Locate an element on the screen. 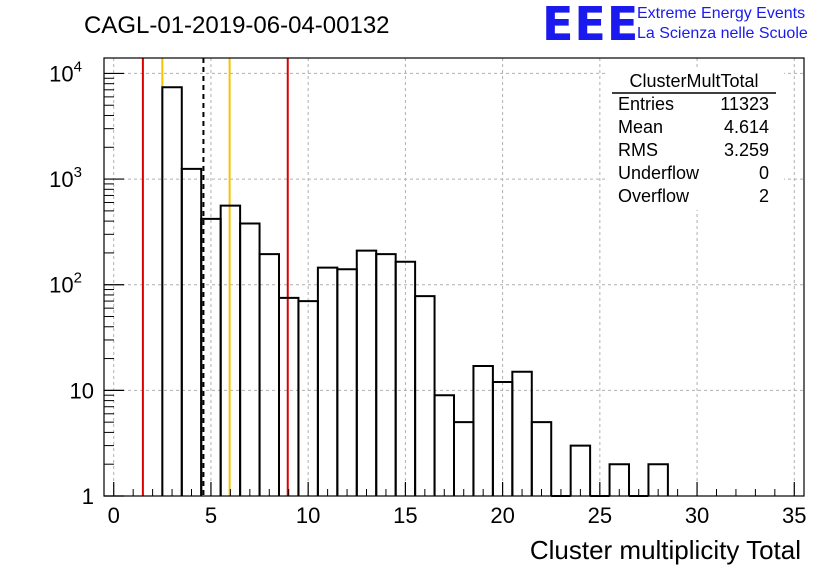 This screenshot has width=836, height=572. y-tick-label: 10³ is located at coordinates (65, 178).